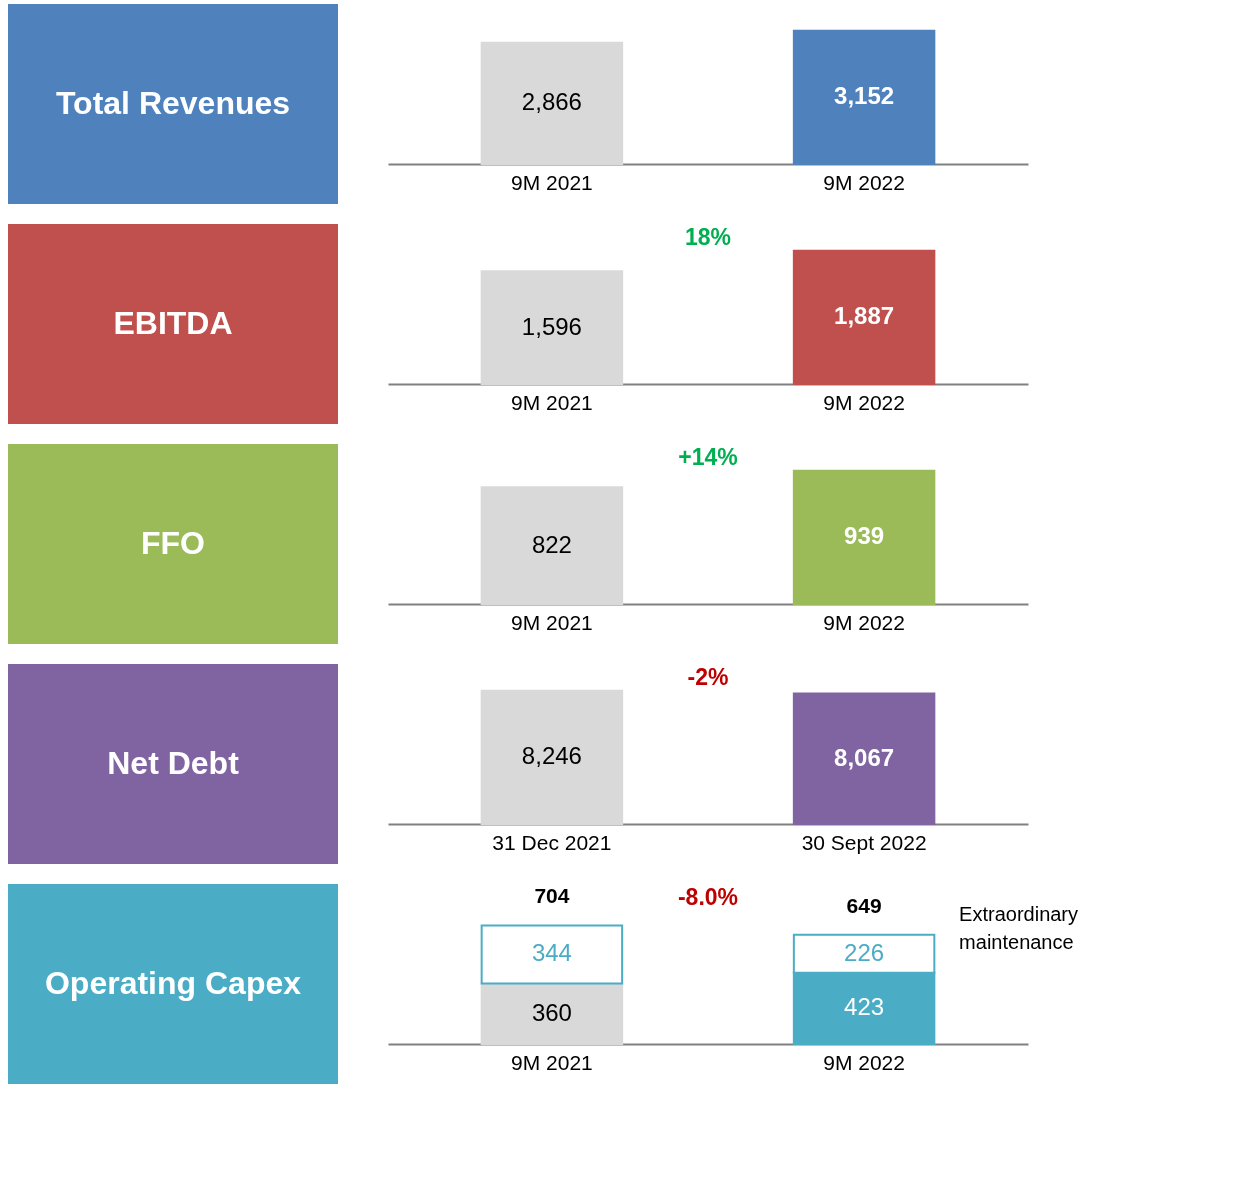 The image size is (1246, 1186). Describe the element at coordinates (864, 842) in the screenshot. I see `x-tick-label: 30 Sept 2022` at that location.